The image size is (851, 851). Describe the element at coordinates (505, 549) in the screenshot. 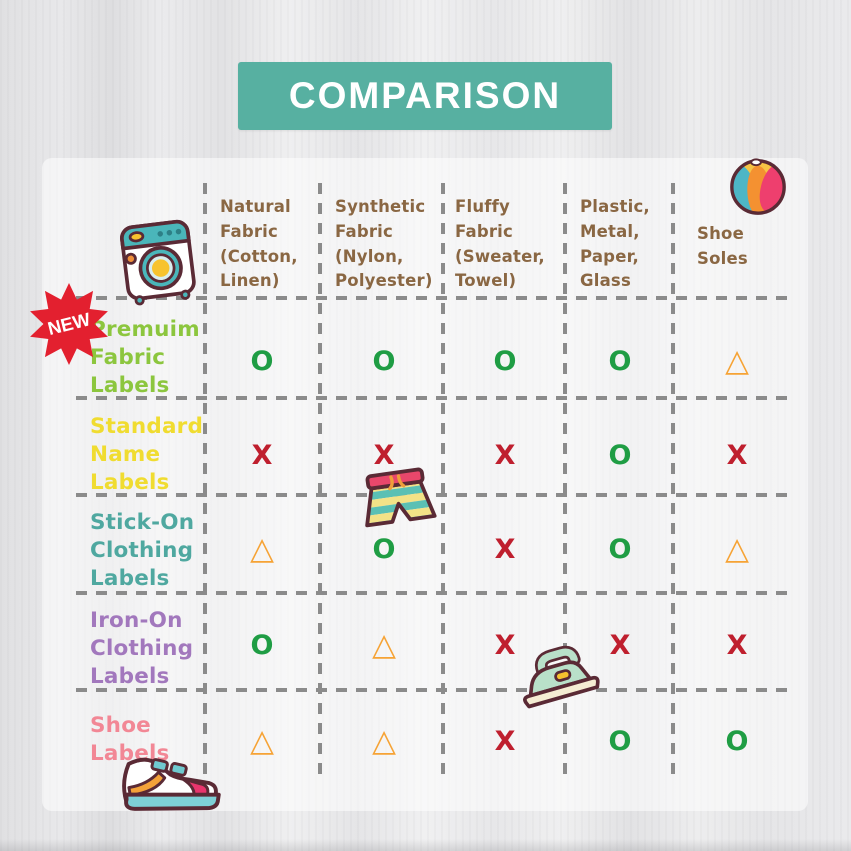

I see `cell-stickon-fluffy: X` at that location.